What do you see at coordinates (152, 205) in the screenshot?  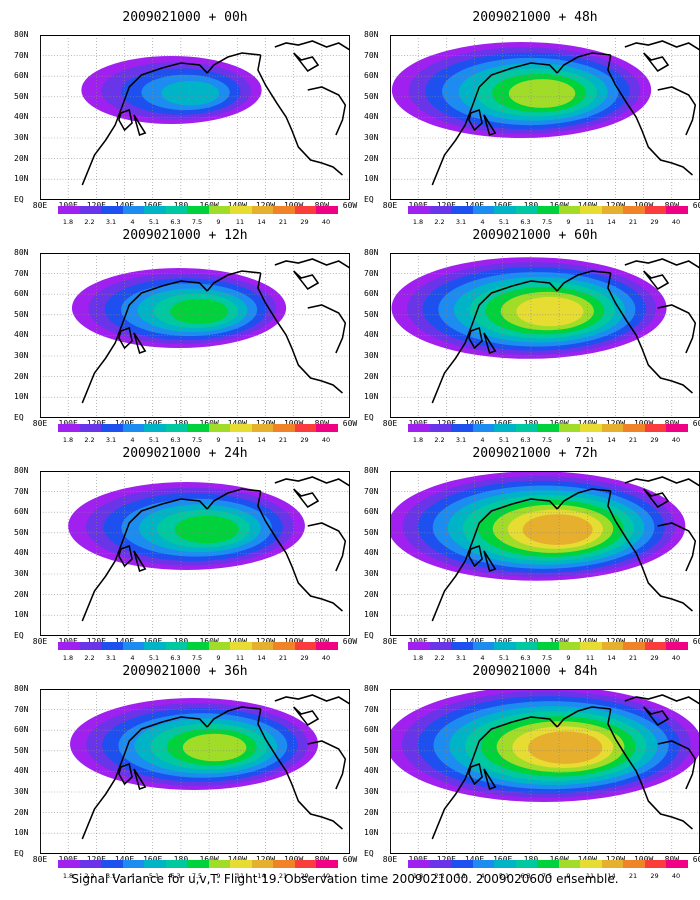 I see `longitude-label: 160E` at bounding box center [152, 205].